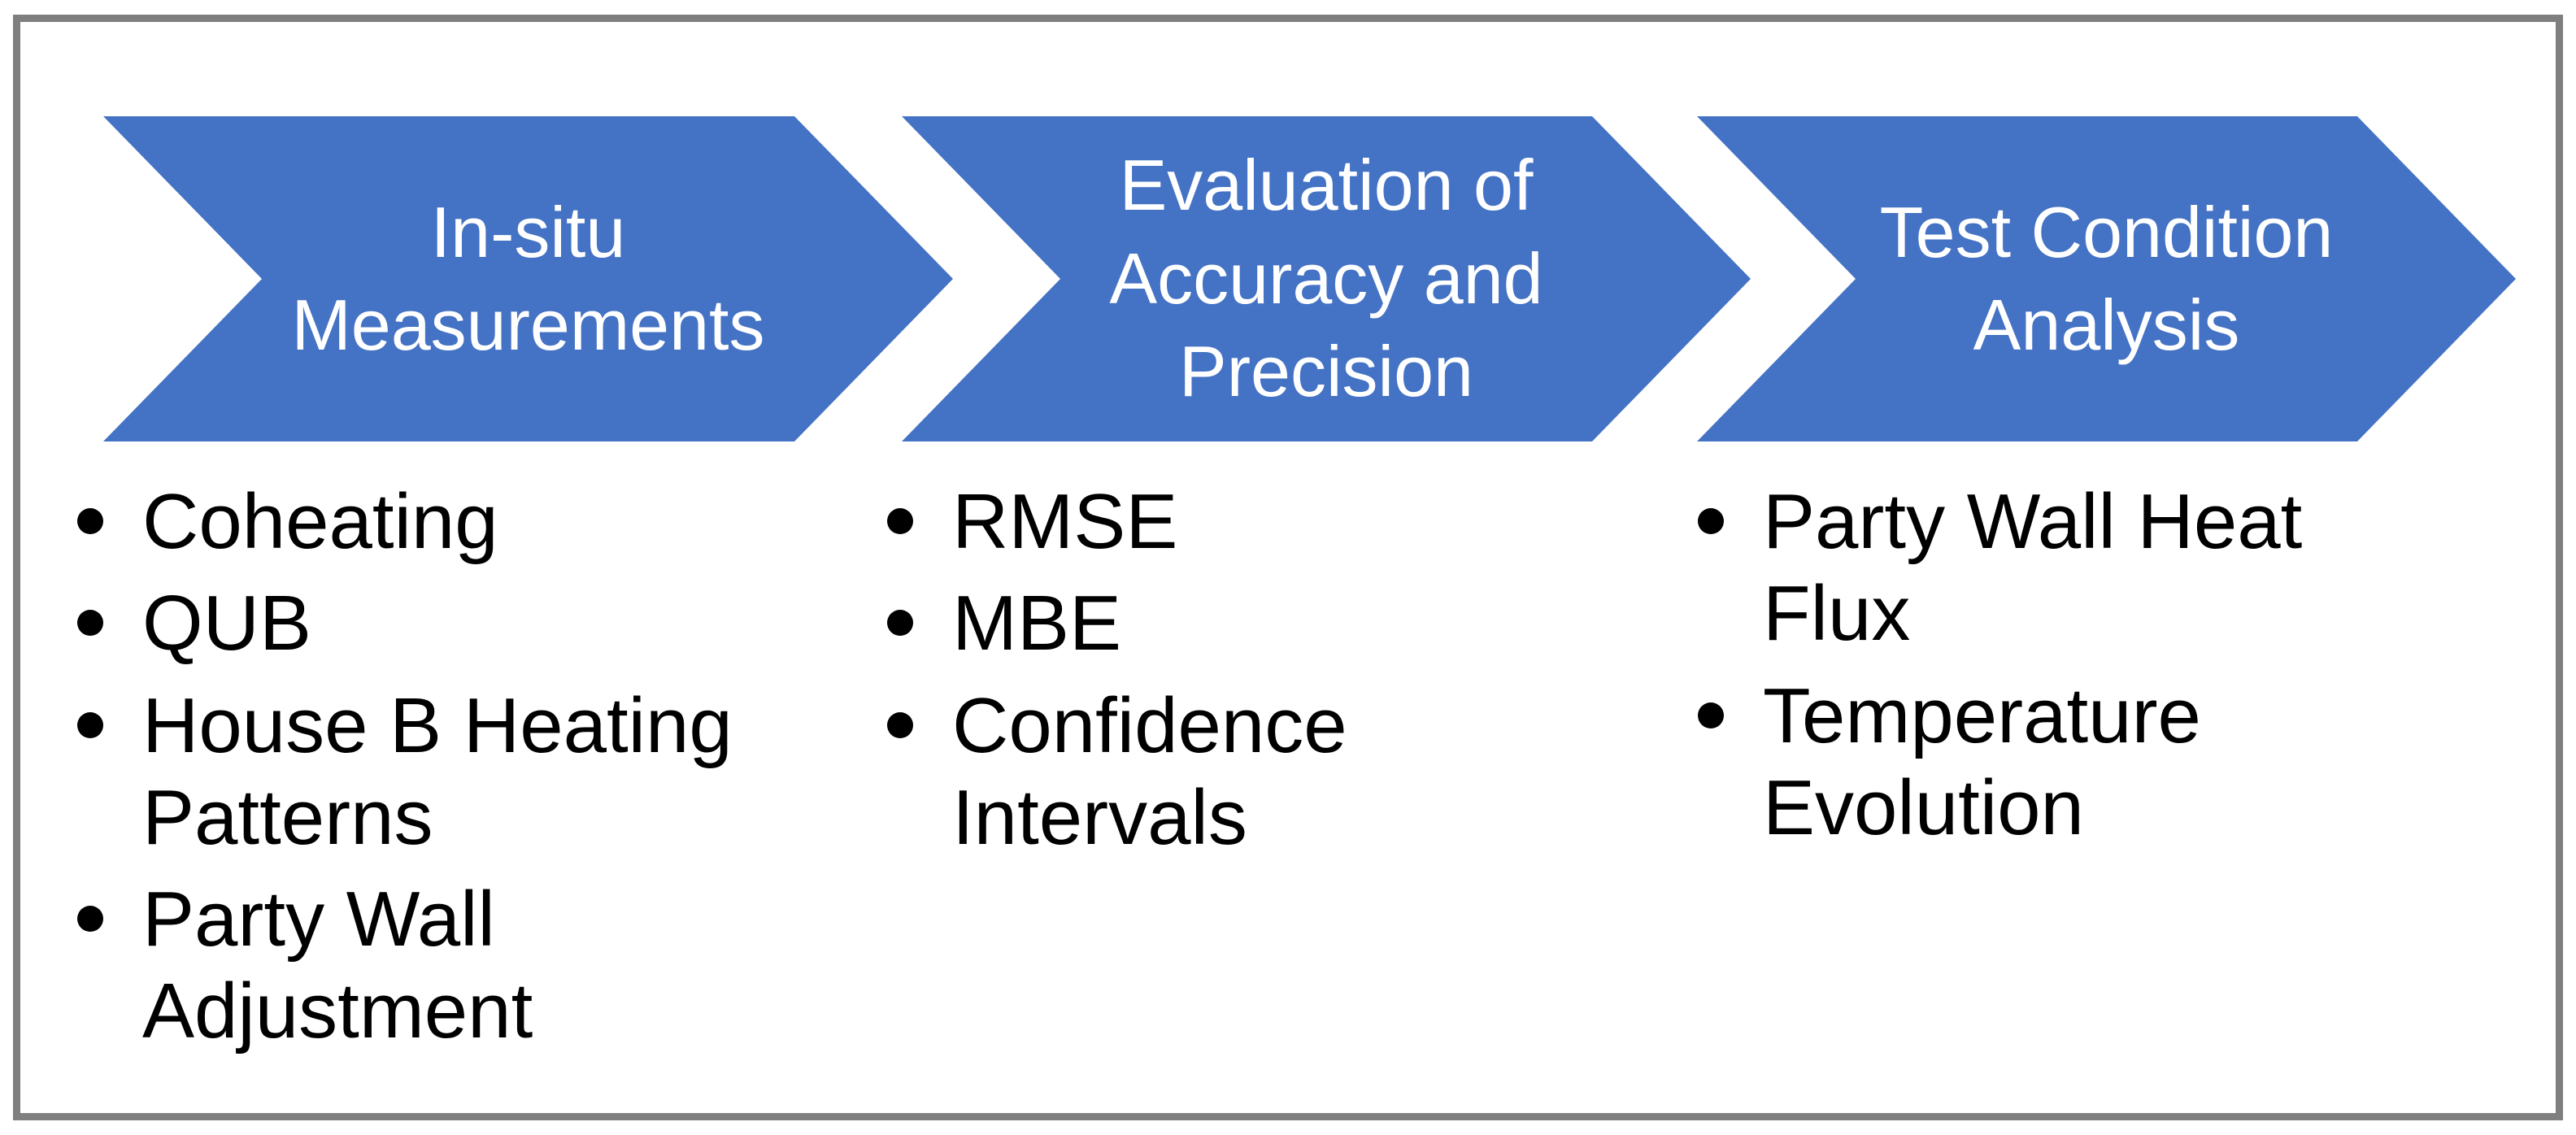 Image resolution: width=2576 pixels, height=1135 pixels. I want to click on bullet-item-label: QUB, so click(227, 624).